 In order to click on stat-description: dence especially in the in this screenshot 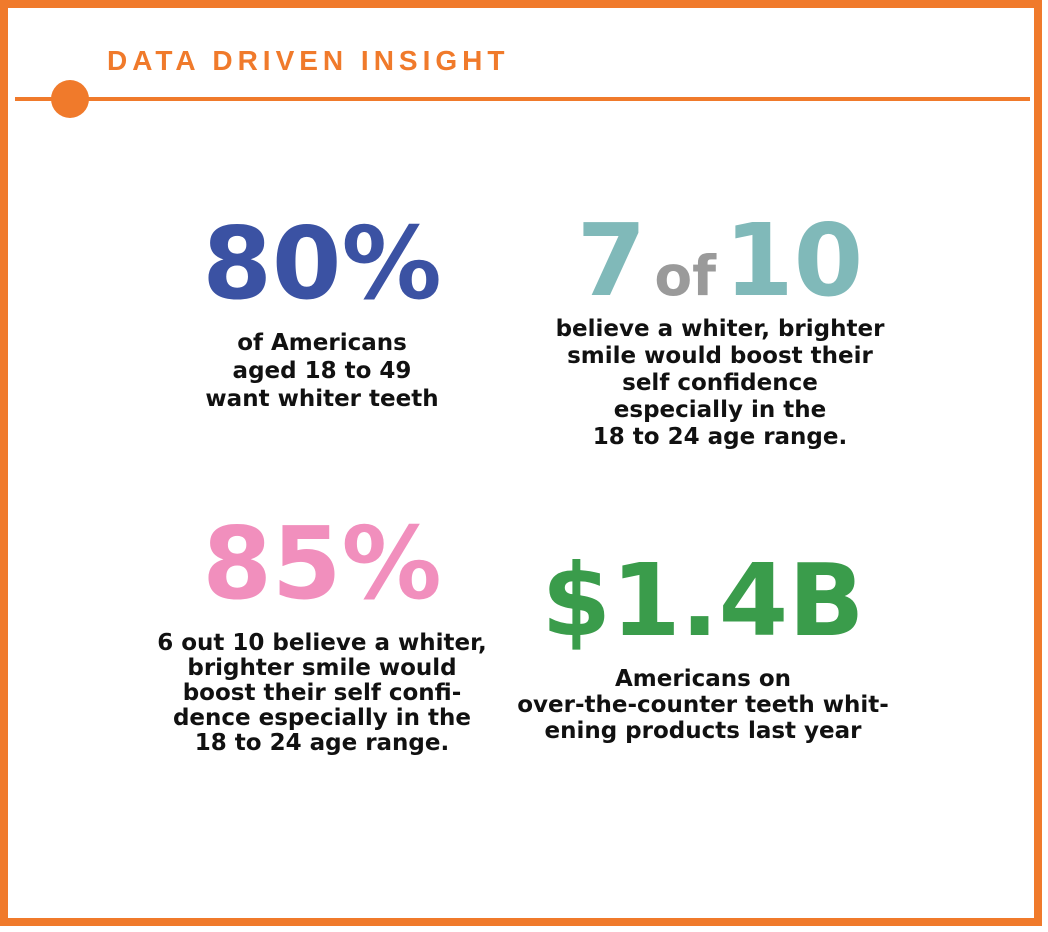, I will do `click(322, 718)`.